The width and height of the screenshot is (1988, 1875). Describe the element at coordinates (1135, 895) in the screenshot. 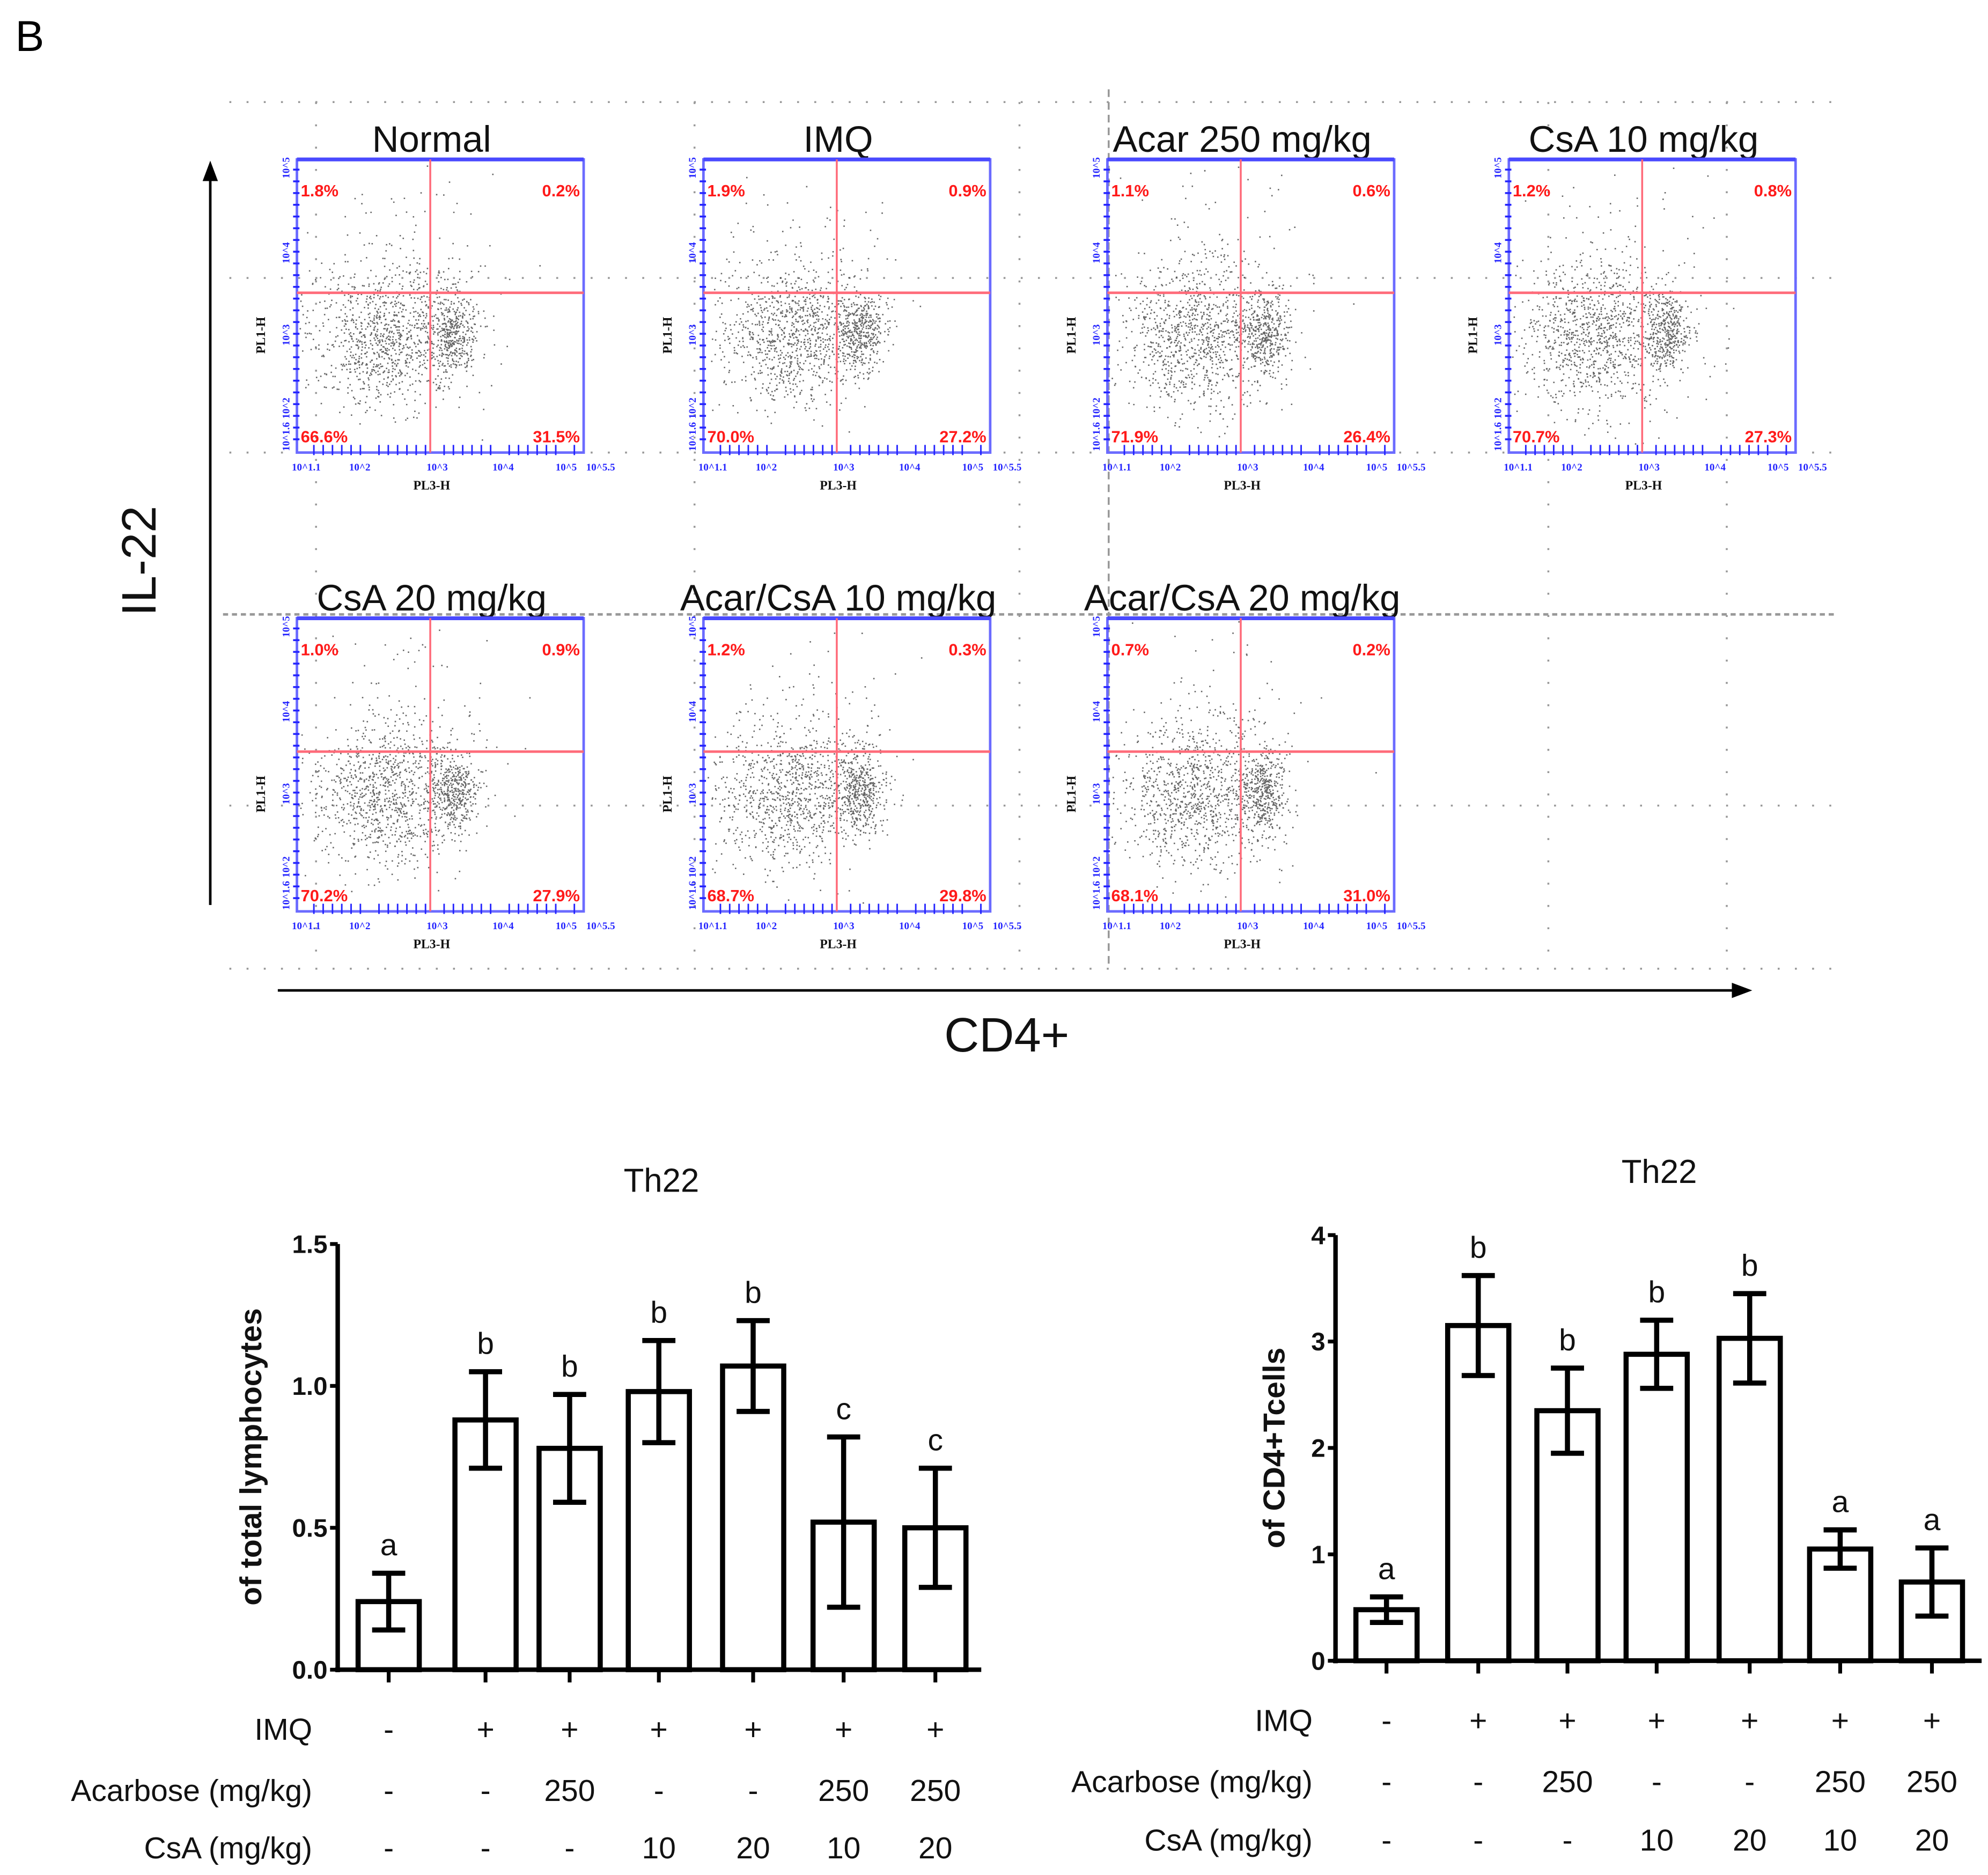

I see `lower-left-percent: 68.1%` at that location.